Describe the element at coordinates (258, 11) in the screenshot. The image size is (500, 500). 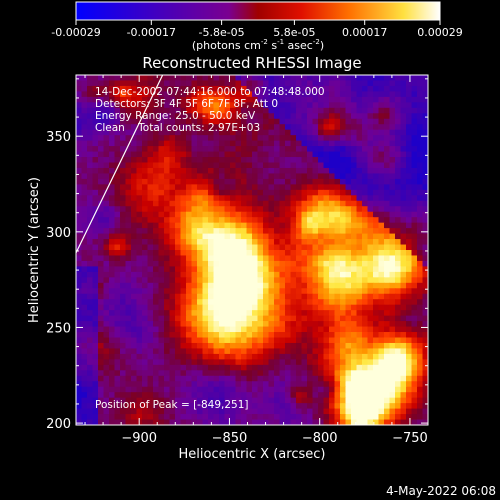
I see `colorbar-gradient` at that location.